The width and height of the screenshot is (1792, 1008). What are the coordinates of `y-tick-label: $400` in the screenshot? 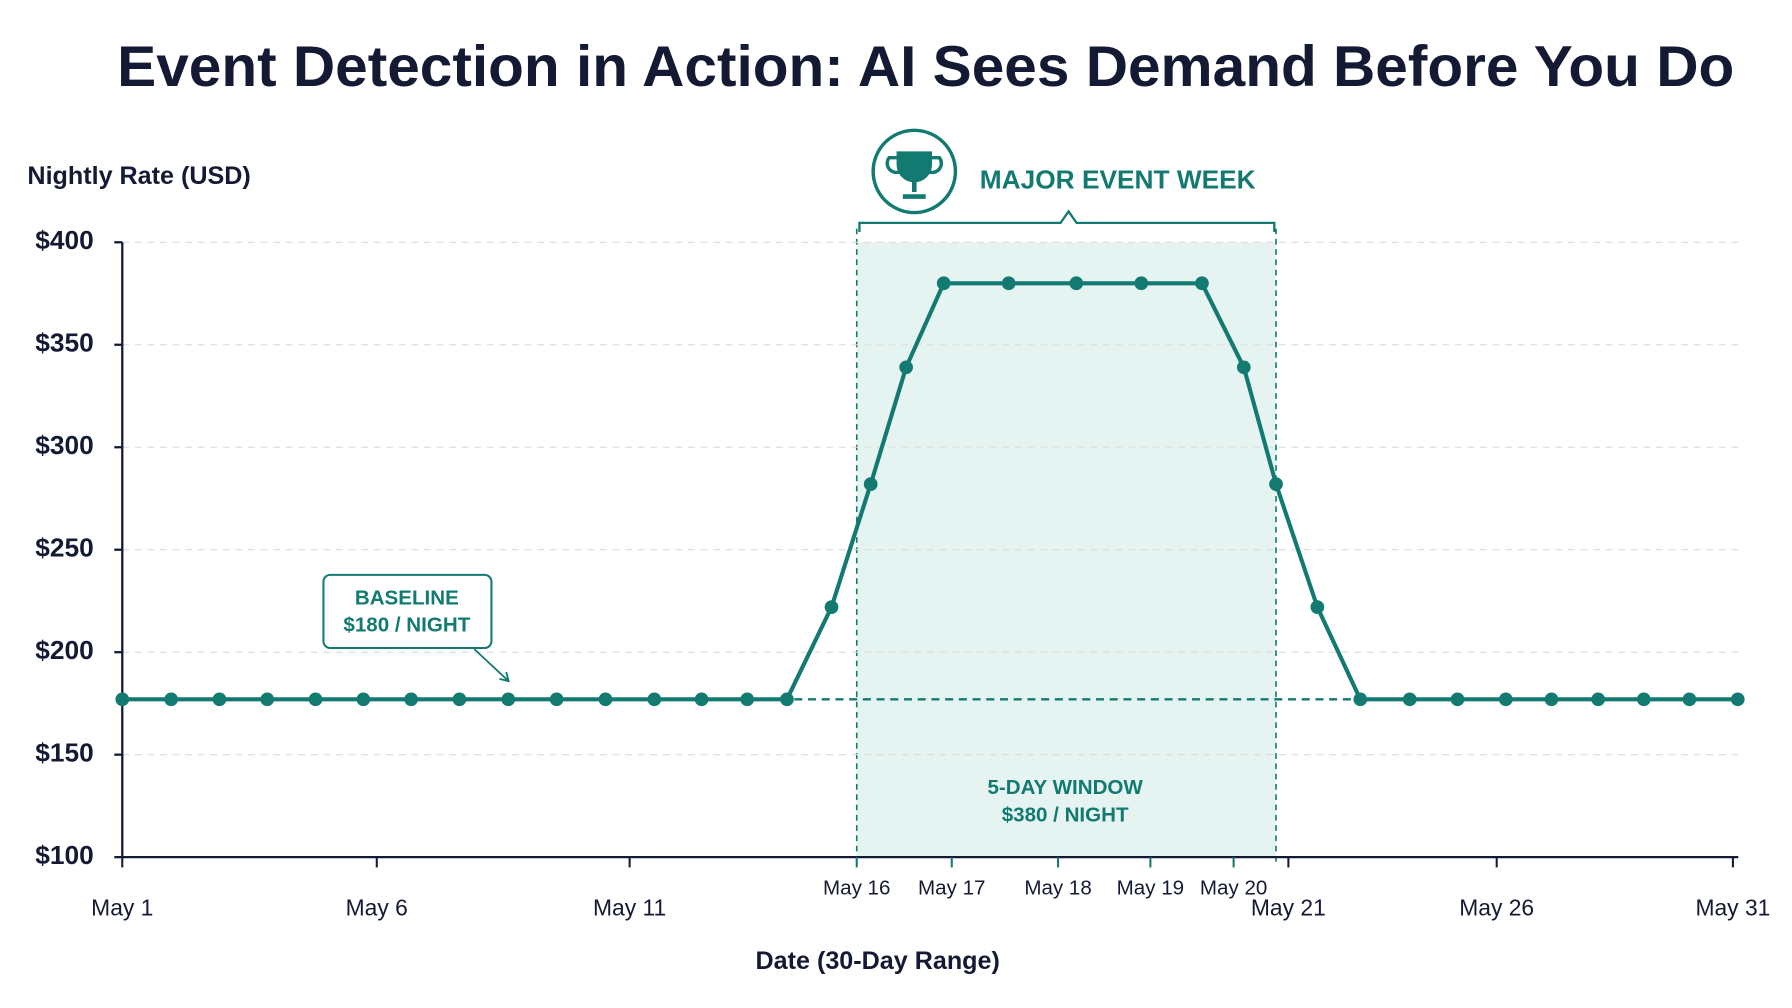 It's located at (64, 240).